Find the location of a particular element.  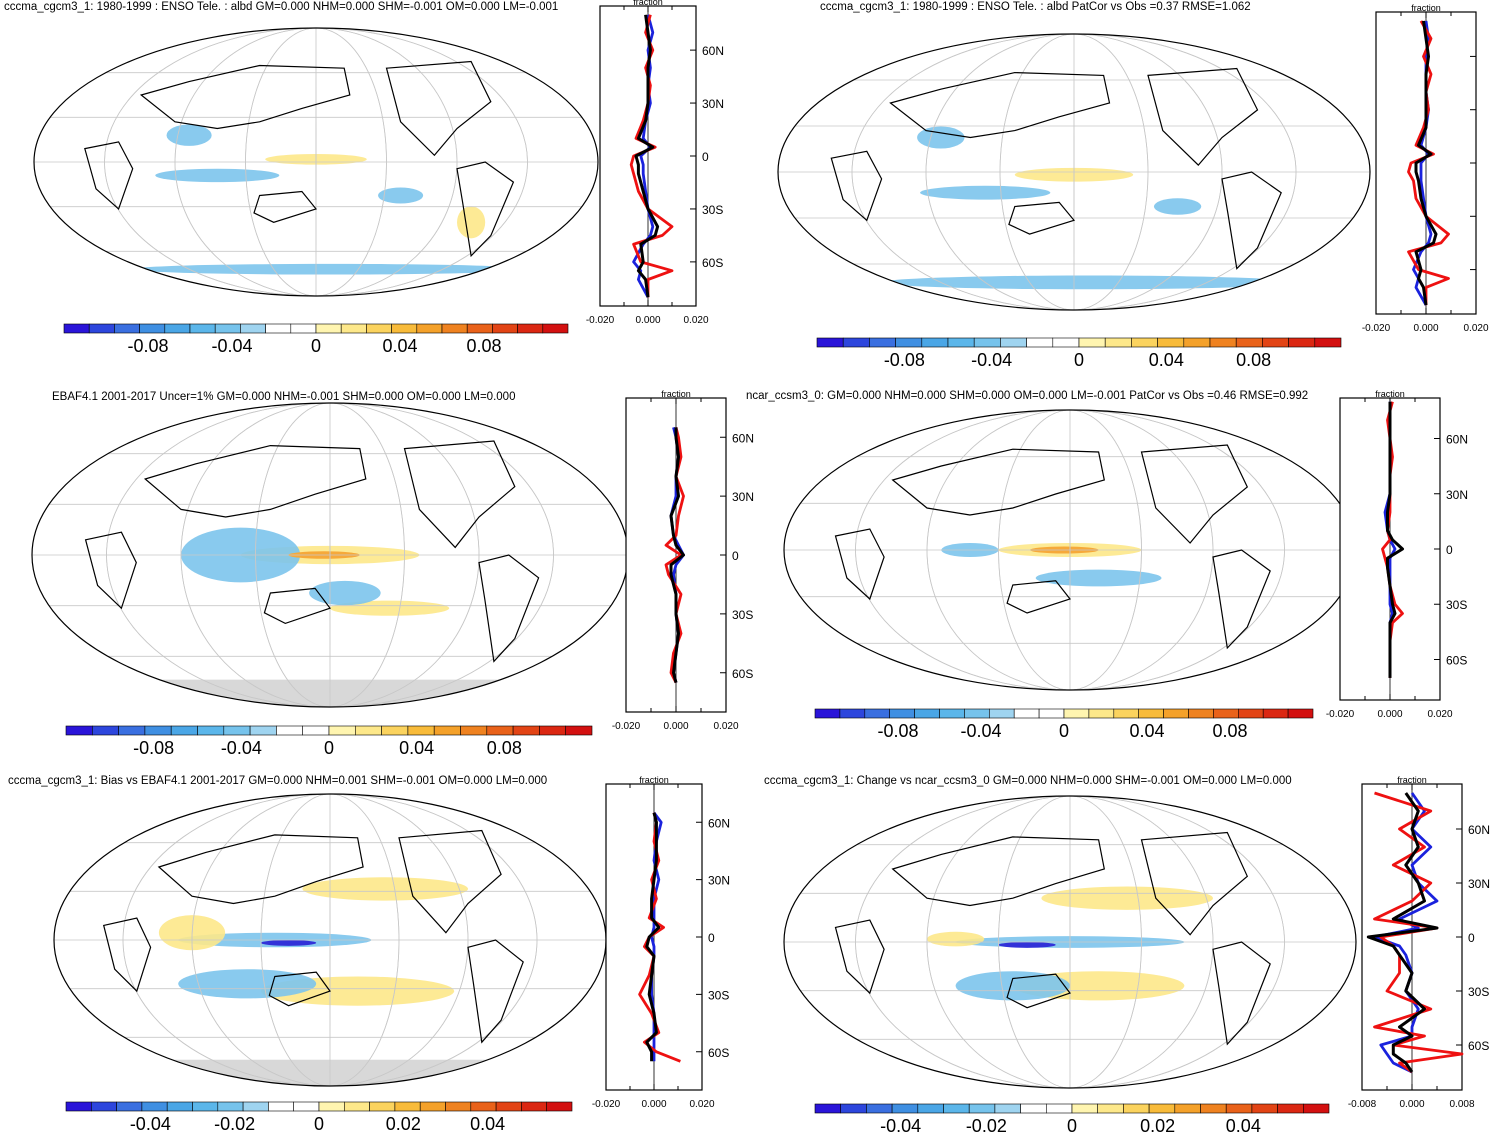

colorbar-tick-label: 0 is located at coordinates (316, 346).